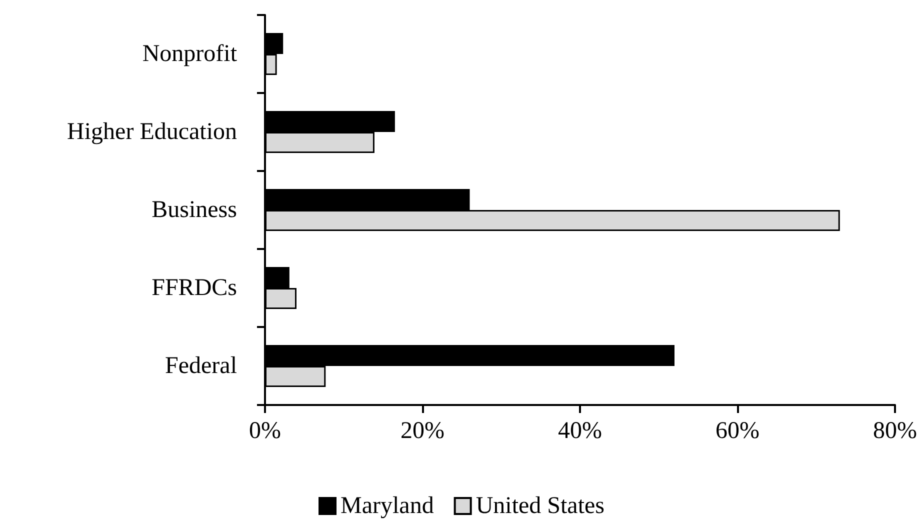 Image resolution: width=923 pixels, height=525 pixels. What do you see at coordinates (194, 210) in the screenshot?
I see `y-tick-label: Business` at bounding box center [194, 210].